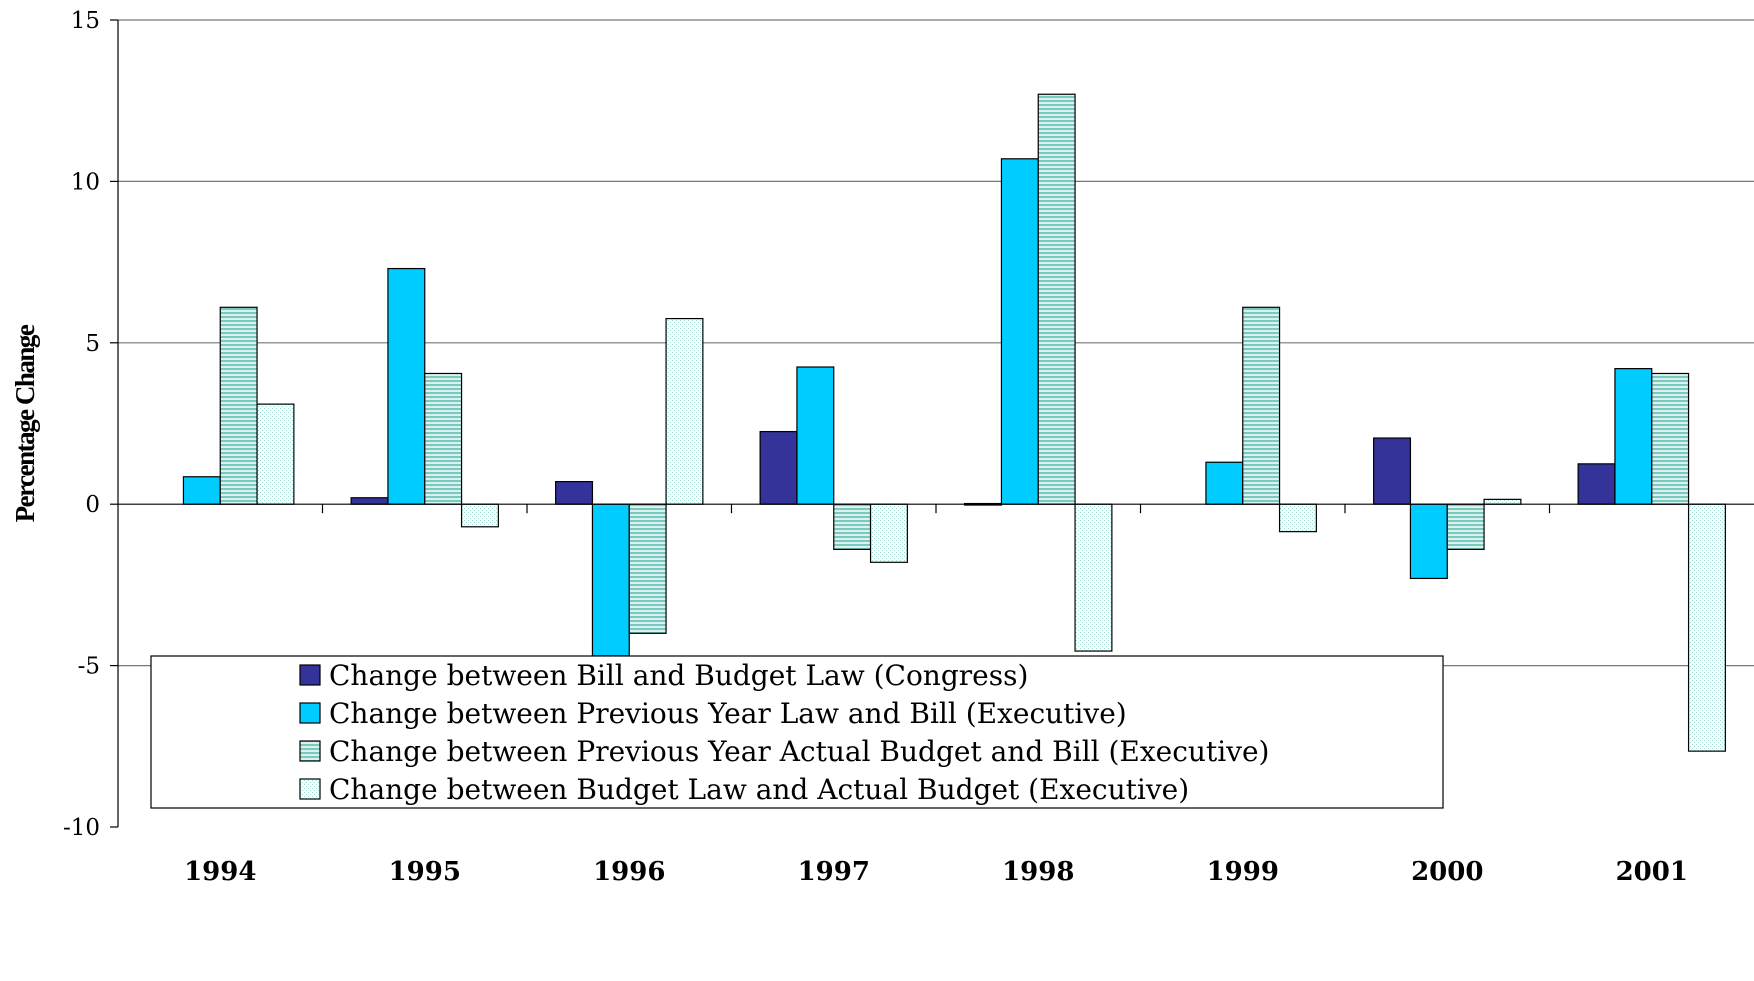  What do you see at coordinates (81, 828) in the screenshot?
I see `y-tick-label: -10` at bounding box center [81, 828].